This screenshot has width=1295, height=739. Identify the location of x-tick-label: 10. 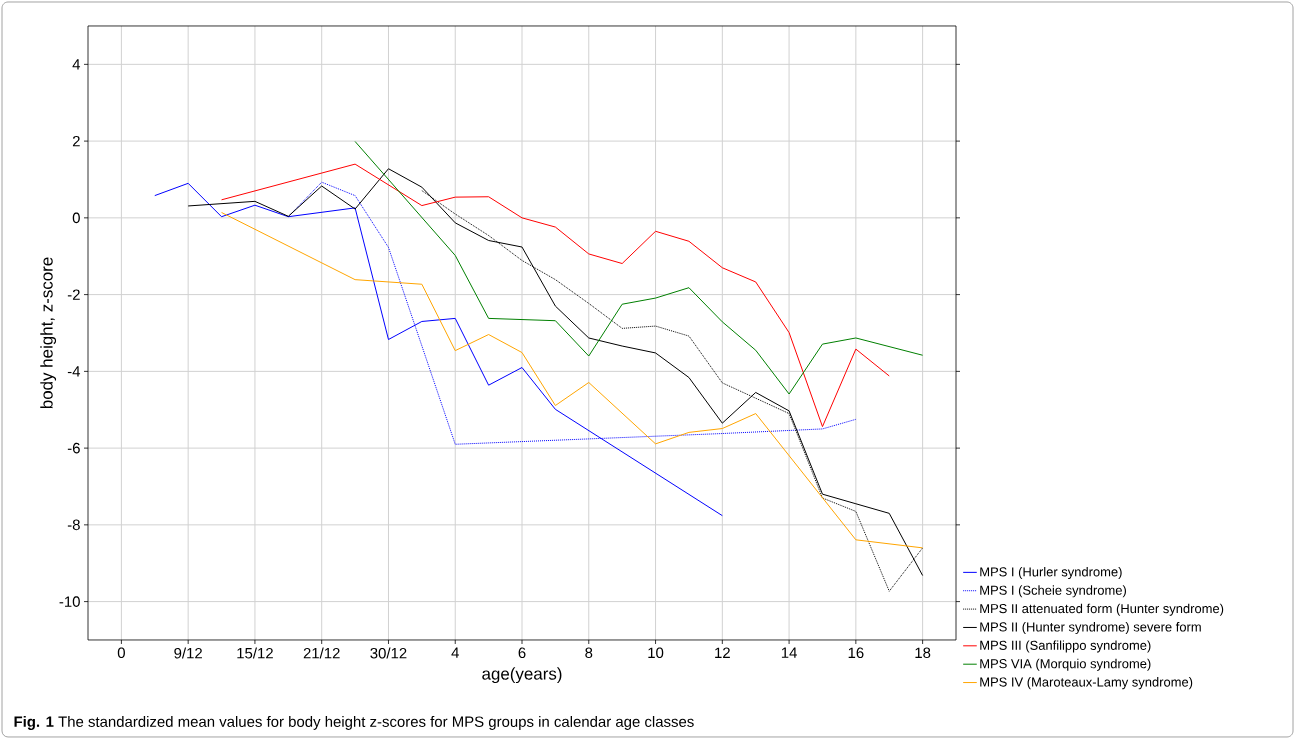
(656, 653).